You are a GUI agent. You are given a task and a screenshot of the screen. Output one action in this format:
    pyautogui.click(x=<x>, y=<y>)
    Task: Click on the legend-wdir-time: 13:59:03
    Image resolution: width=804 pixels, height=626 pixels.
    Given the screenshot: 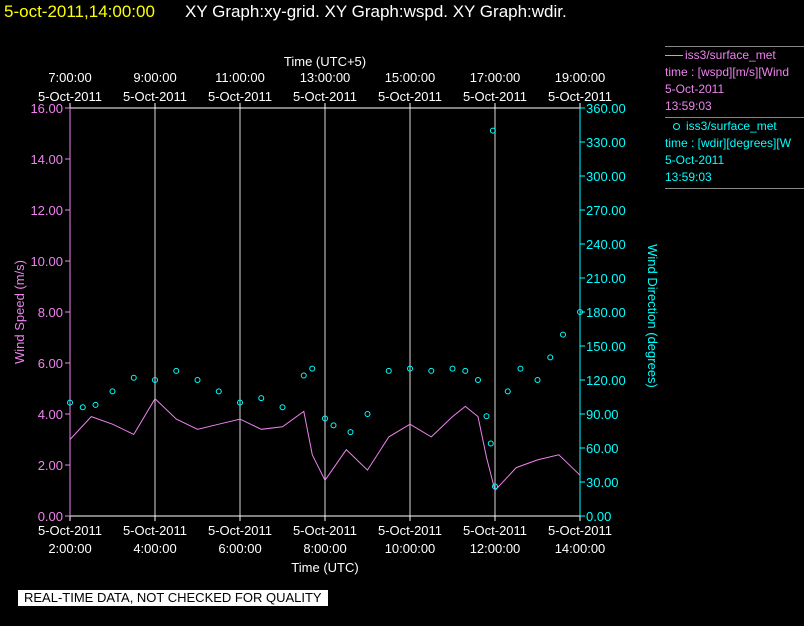 What is the action you would take?
    pyautogui.click(x=688, y=177)
    